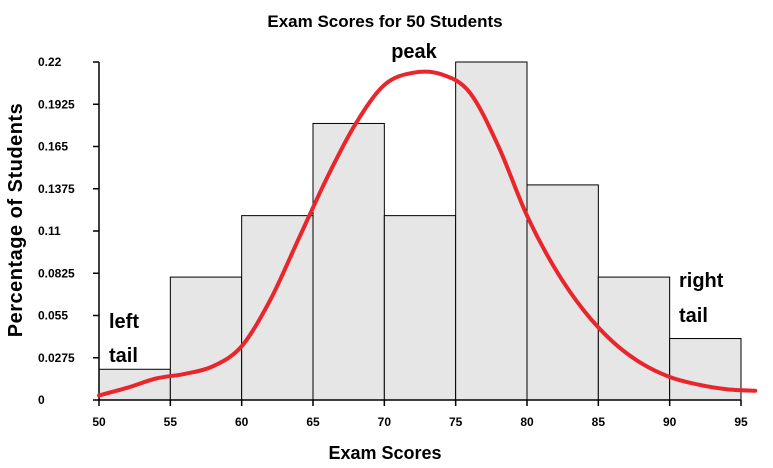 This screenshot has height=468, width=773. What do you see at coordinates (56, 273) in the screenshot?
I see `y-tick-label-3: 0.0825` at bounding box center [56, 273].